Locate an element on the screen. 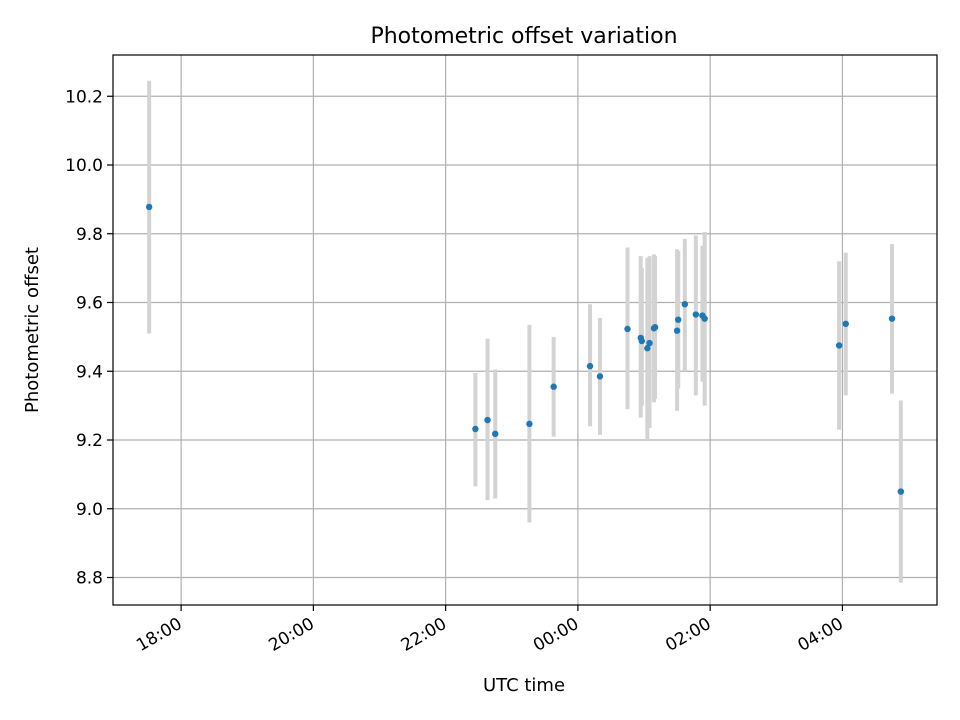 The width and height of the screenshot is (960, 720). x-tick-label: 18:00 is located at coordinates (159, 635).